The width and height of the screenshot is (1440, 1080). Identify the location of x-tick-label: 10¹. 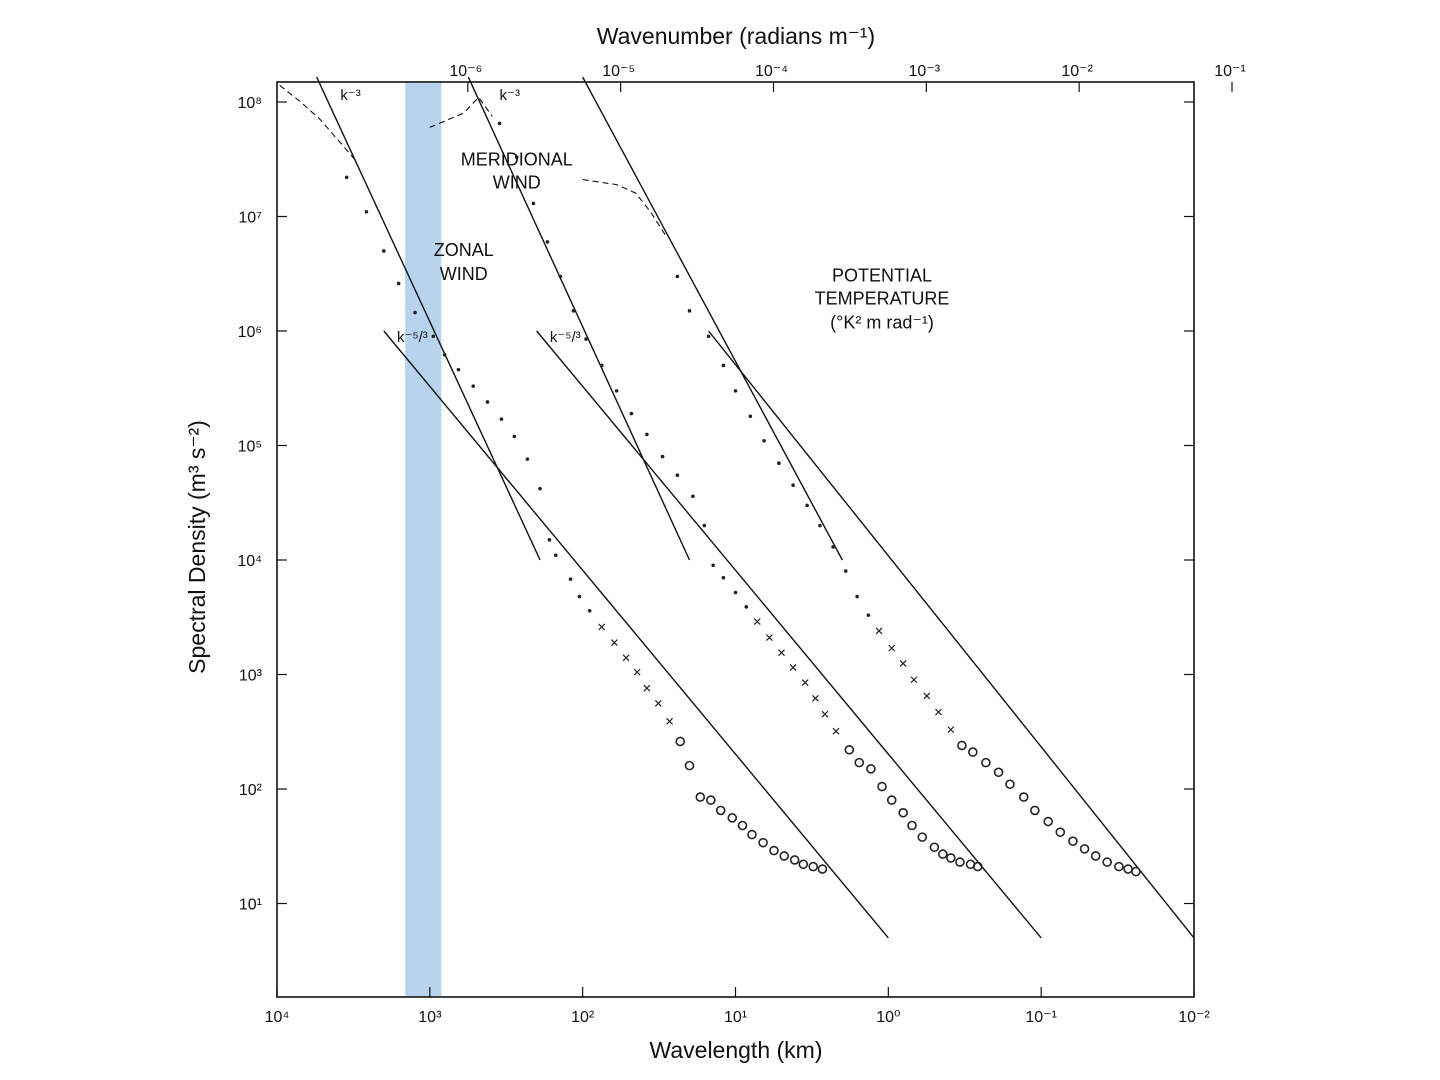
(735, 1017).